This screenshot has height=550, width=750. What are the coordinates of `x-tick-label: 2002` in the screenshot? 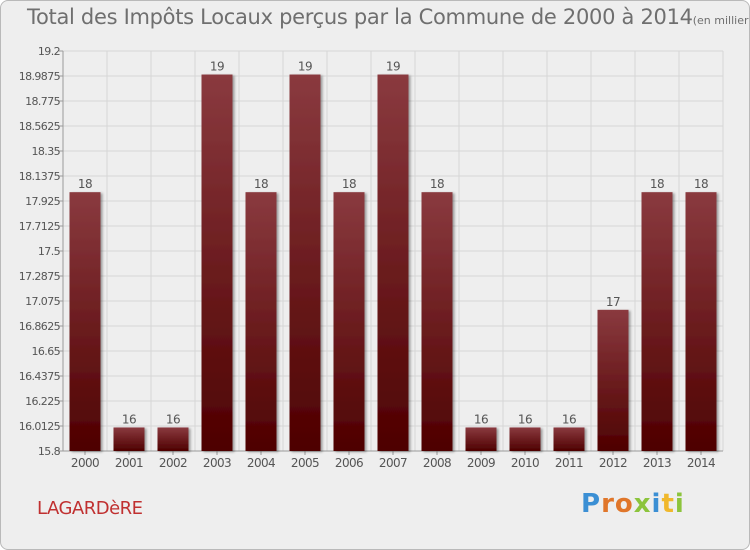 It's located at (173, 463).